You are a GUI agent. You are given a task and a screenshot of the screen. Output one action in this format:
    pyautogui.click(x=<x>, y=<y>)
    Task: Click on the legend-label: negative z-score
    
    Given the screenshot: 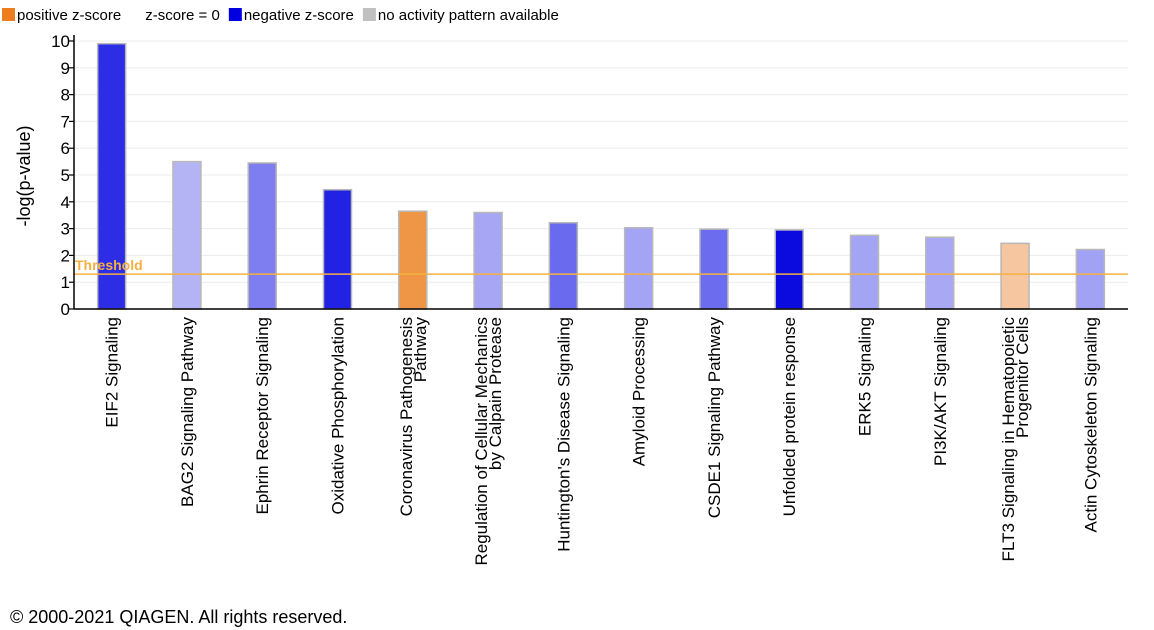 What is the action you would take?
    pyautogui.click(x=299, y=15)
    